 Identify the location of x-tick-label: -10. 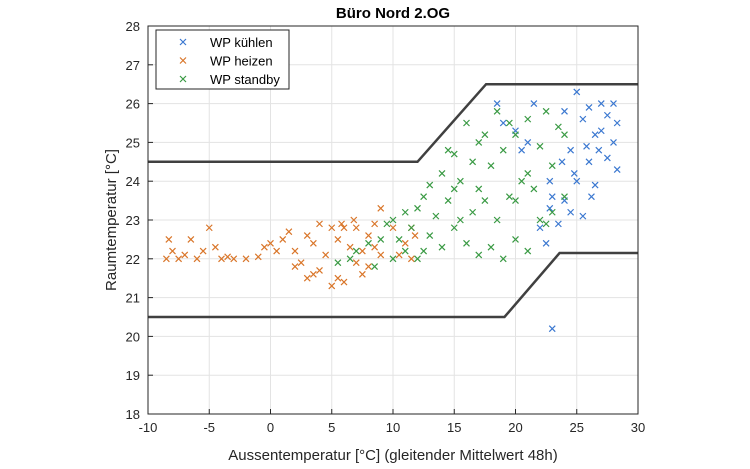
(148, 427).